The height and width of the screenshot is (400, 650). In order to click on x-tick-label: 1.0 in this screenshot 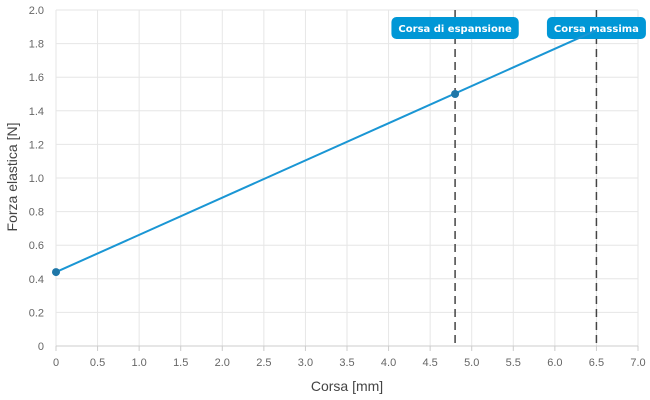, I will do `click(138, 363)`.